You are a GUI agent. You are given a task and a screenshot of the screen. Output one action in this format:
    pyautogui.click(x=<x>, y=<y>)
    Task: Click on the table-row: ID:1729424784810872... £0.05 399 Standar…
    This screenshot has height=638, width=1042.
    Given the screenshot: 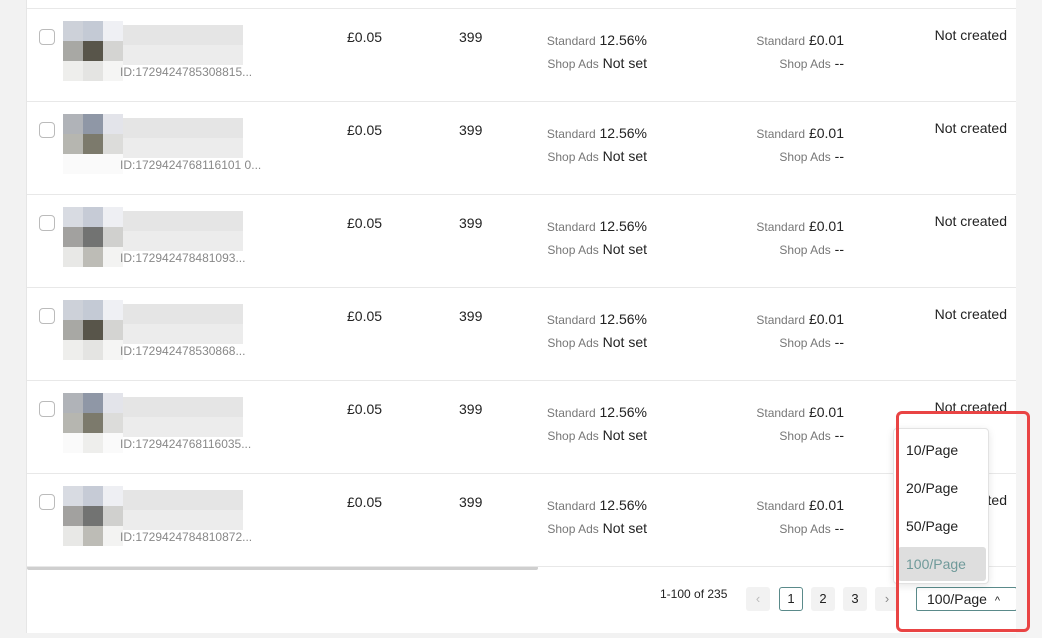 What is the action you would take?
    pyautogui.click(x=522, y=519)
    